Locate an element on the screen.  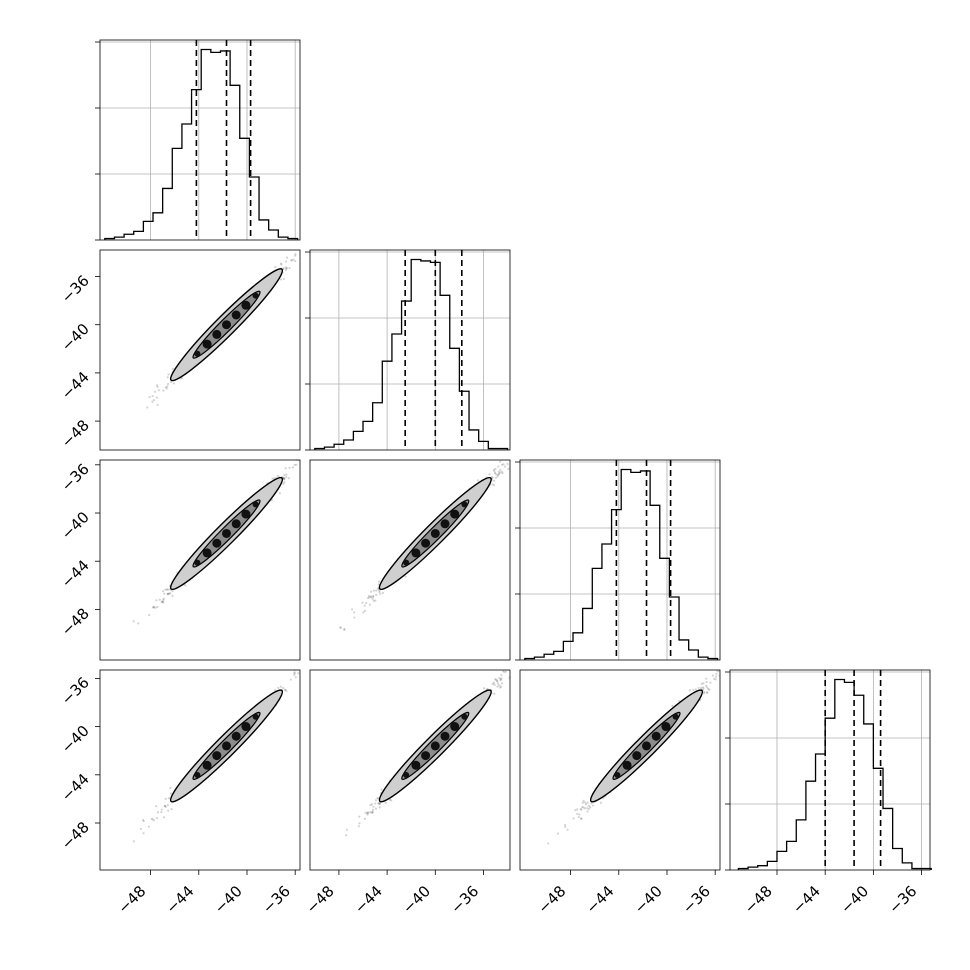
x-tick-label: −48 is located at coordinates (551, 899).